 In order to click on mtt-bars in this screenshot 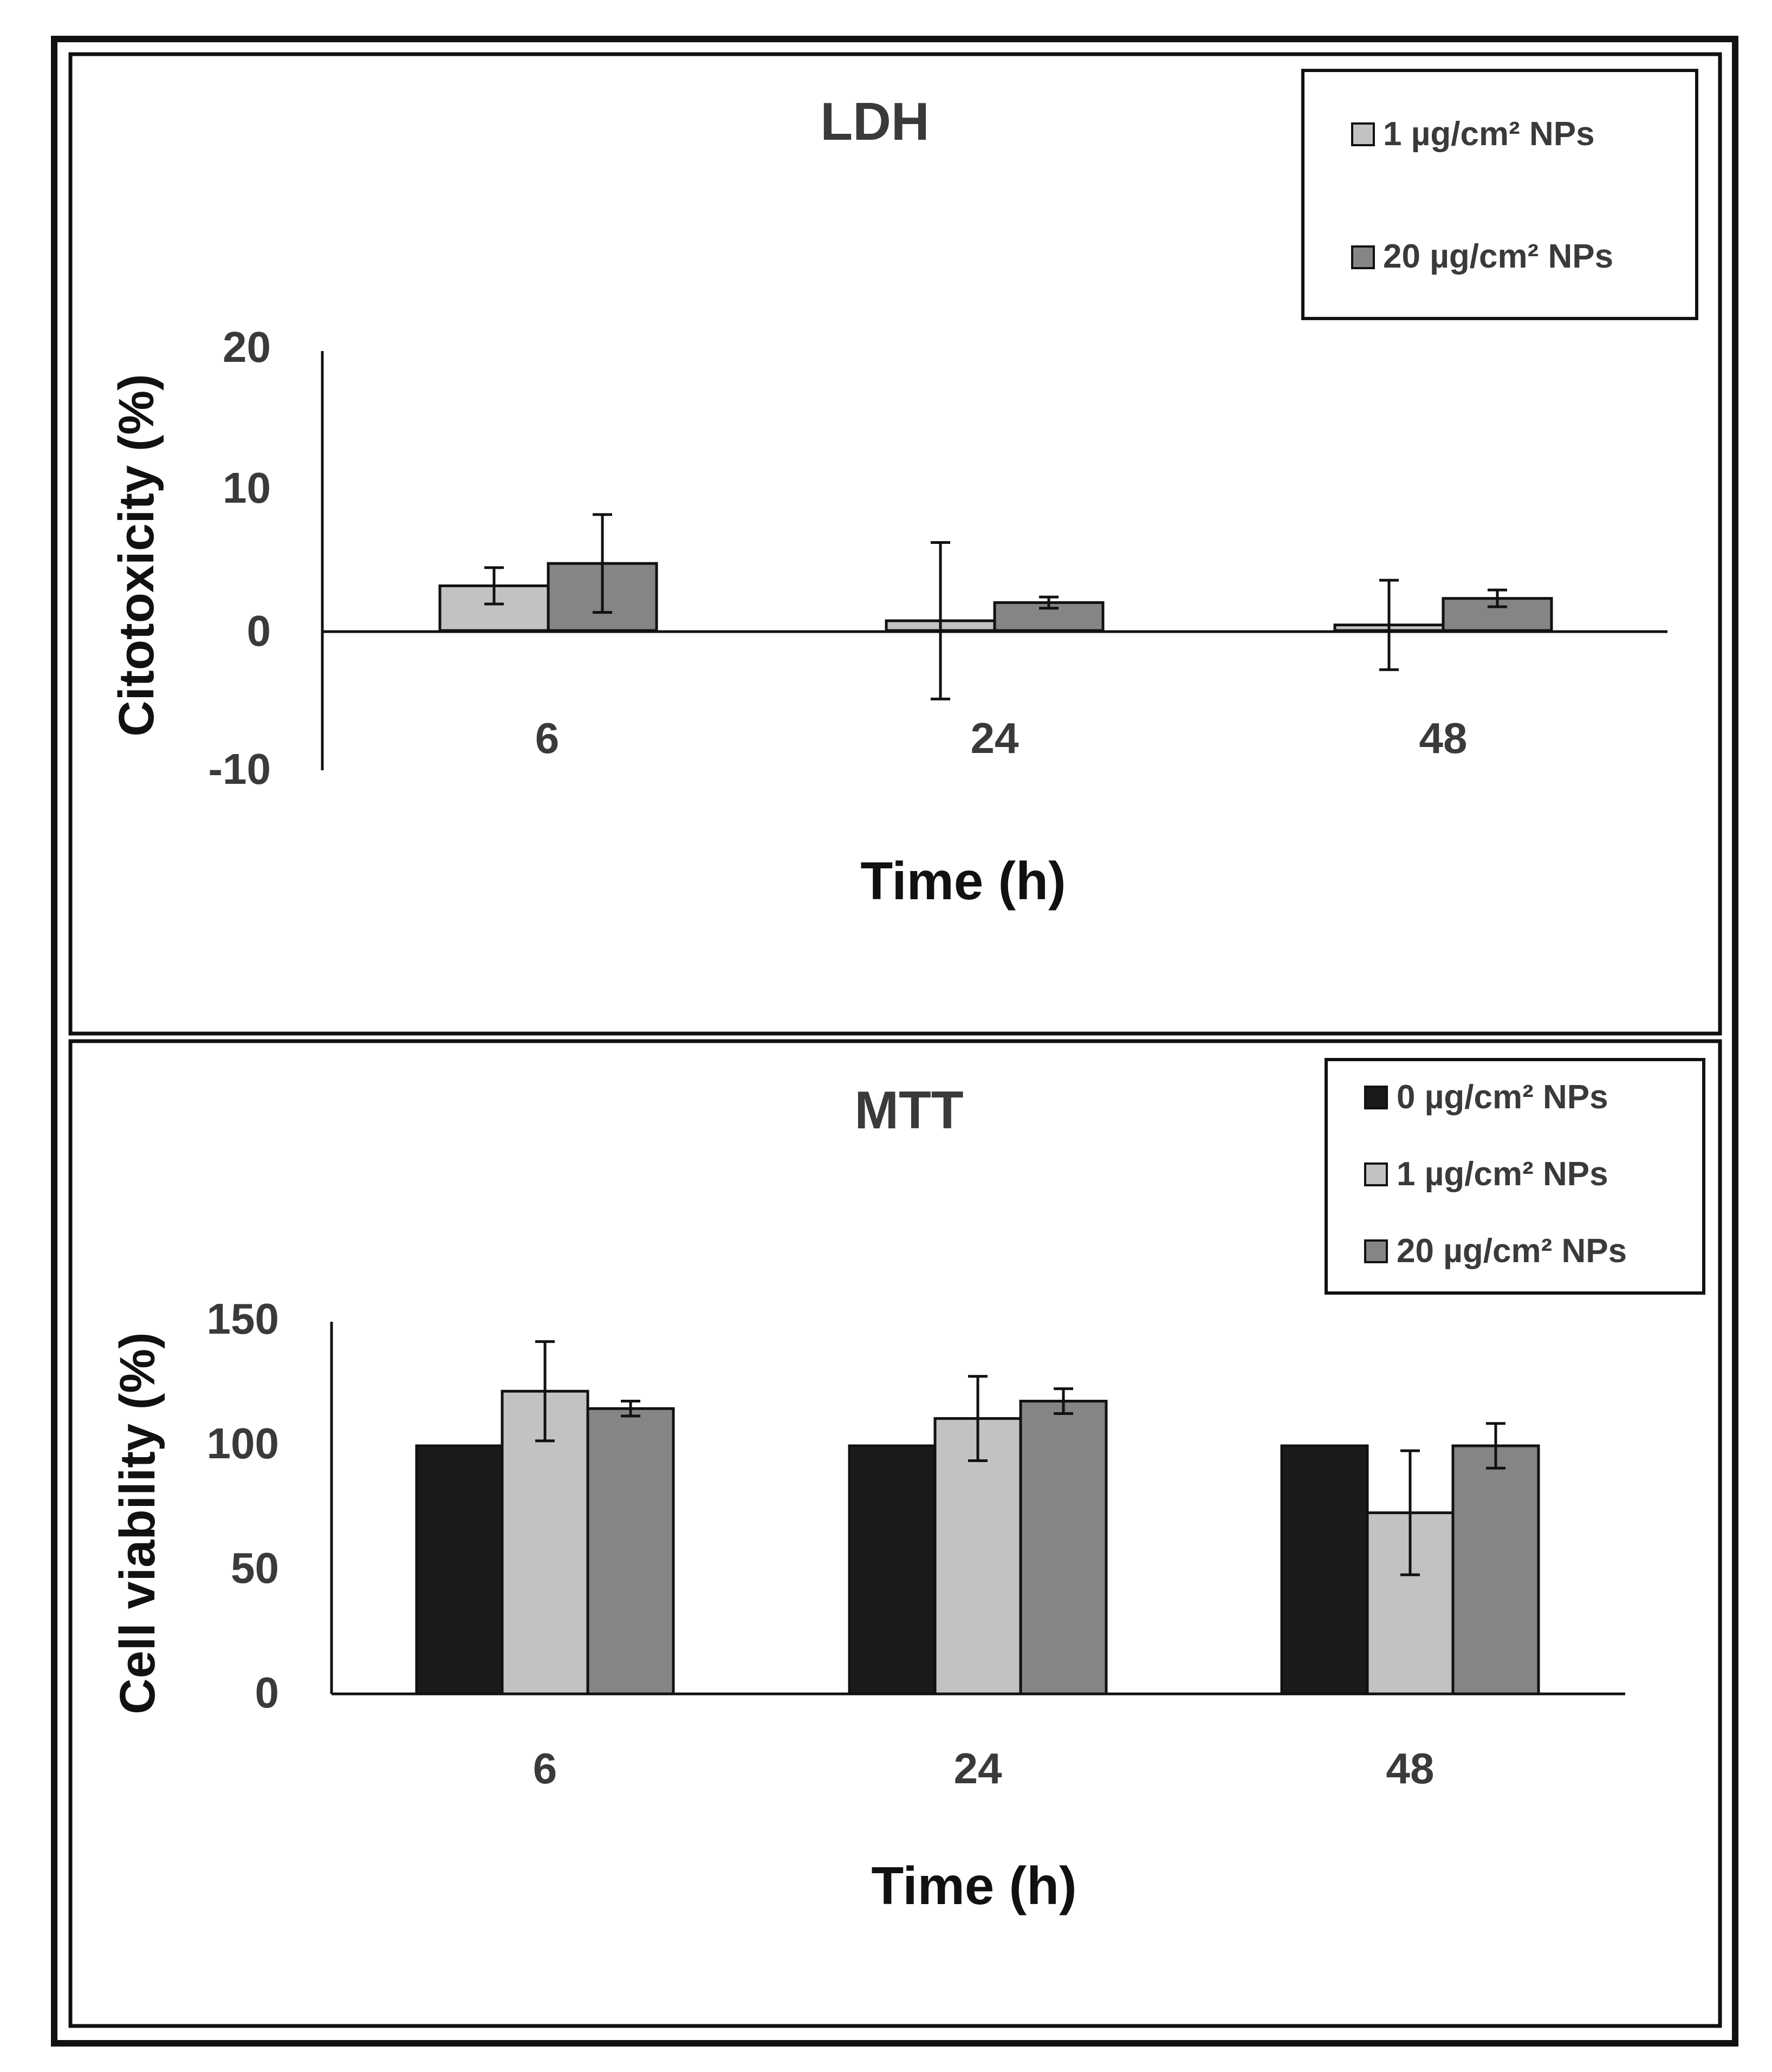, I will do `click(977, 1518)`.